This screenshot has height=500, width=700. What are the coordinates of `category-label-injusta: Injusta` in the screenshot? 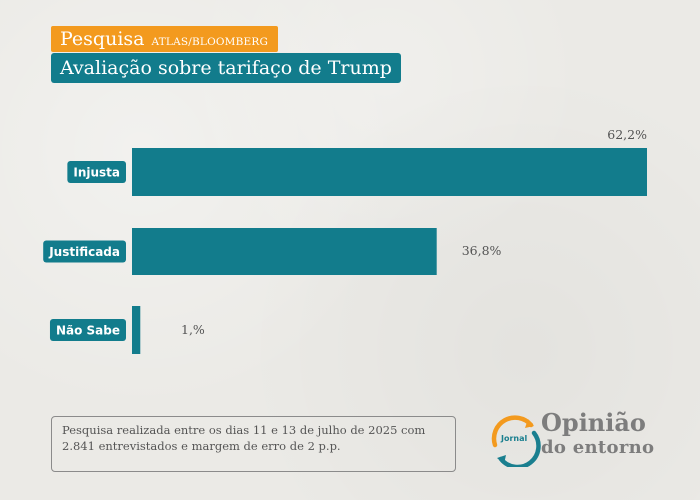 It's located at (96, 172).